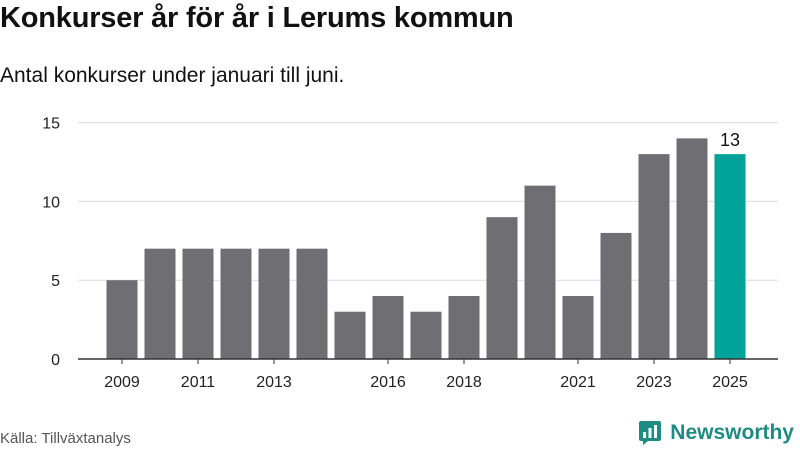 This screenshot has height=450, width=800. What do you see at coordinates (160, 303) in the screenshot?
I see `bar-2010` at bounding box center [160, 303].